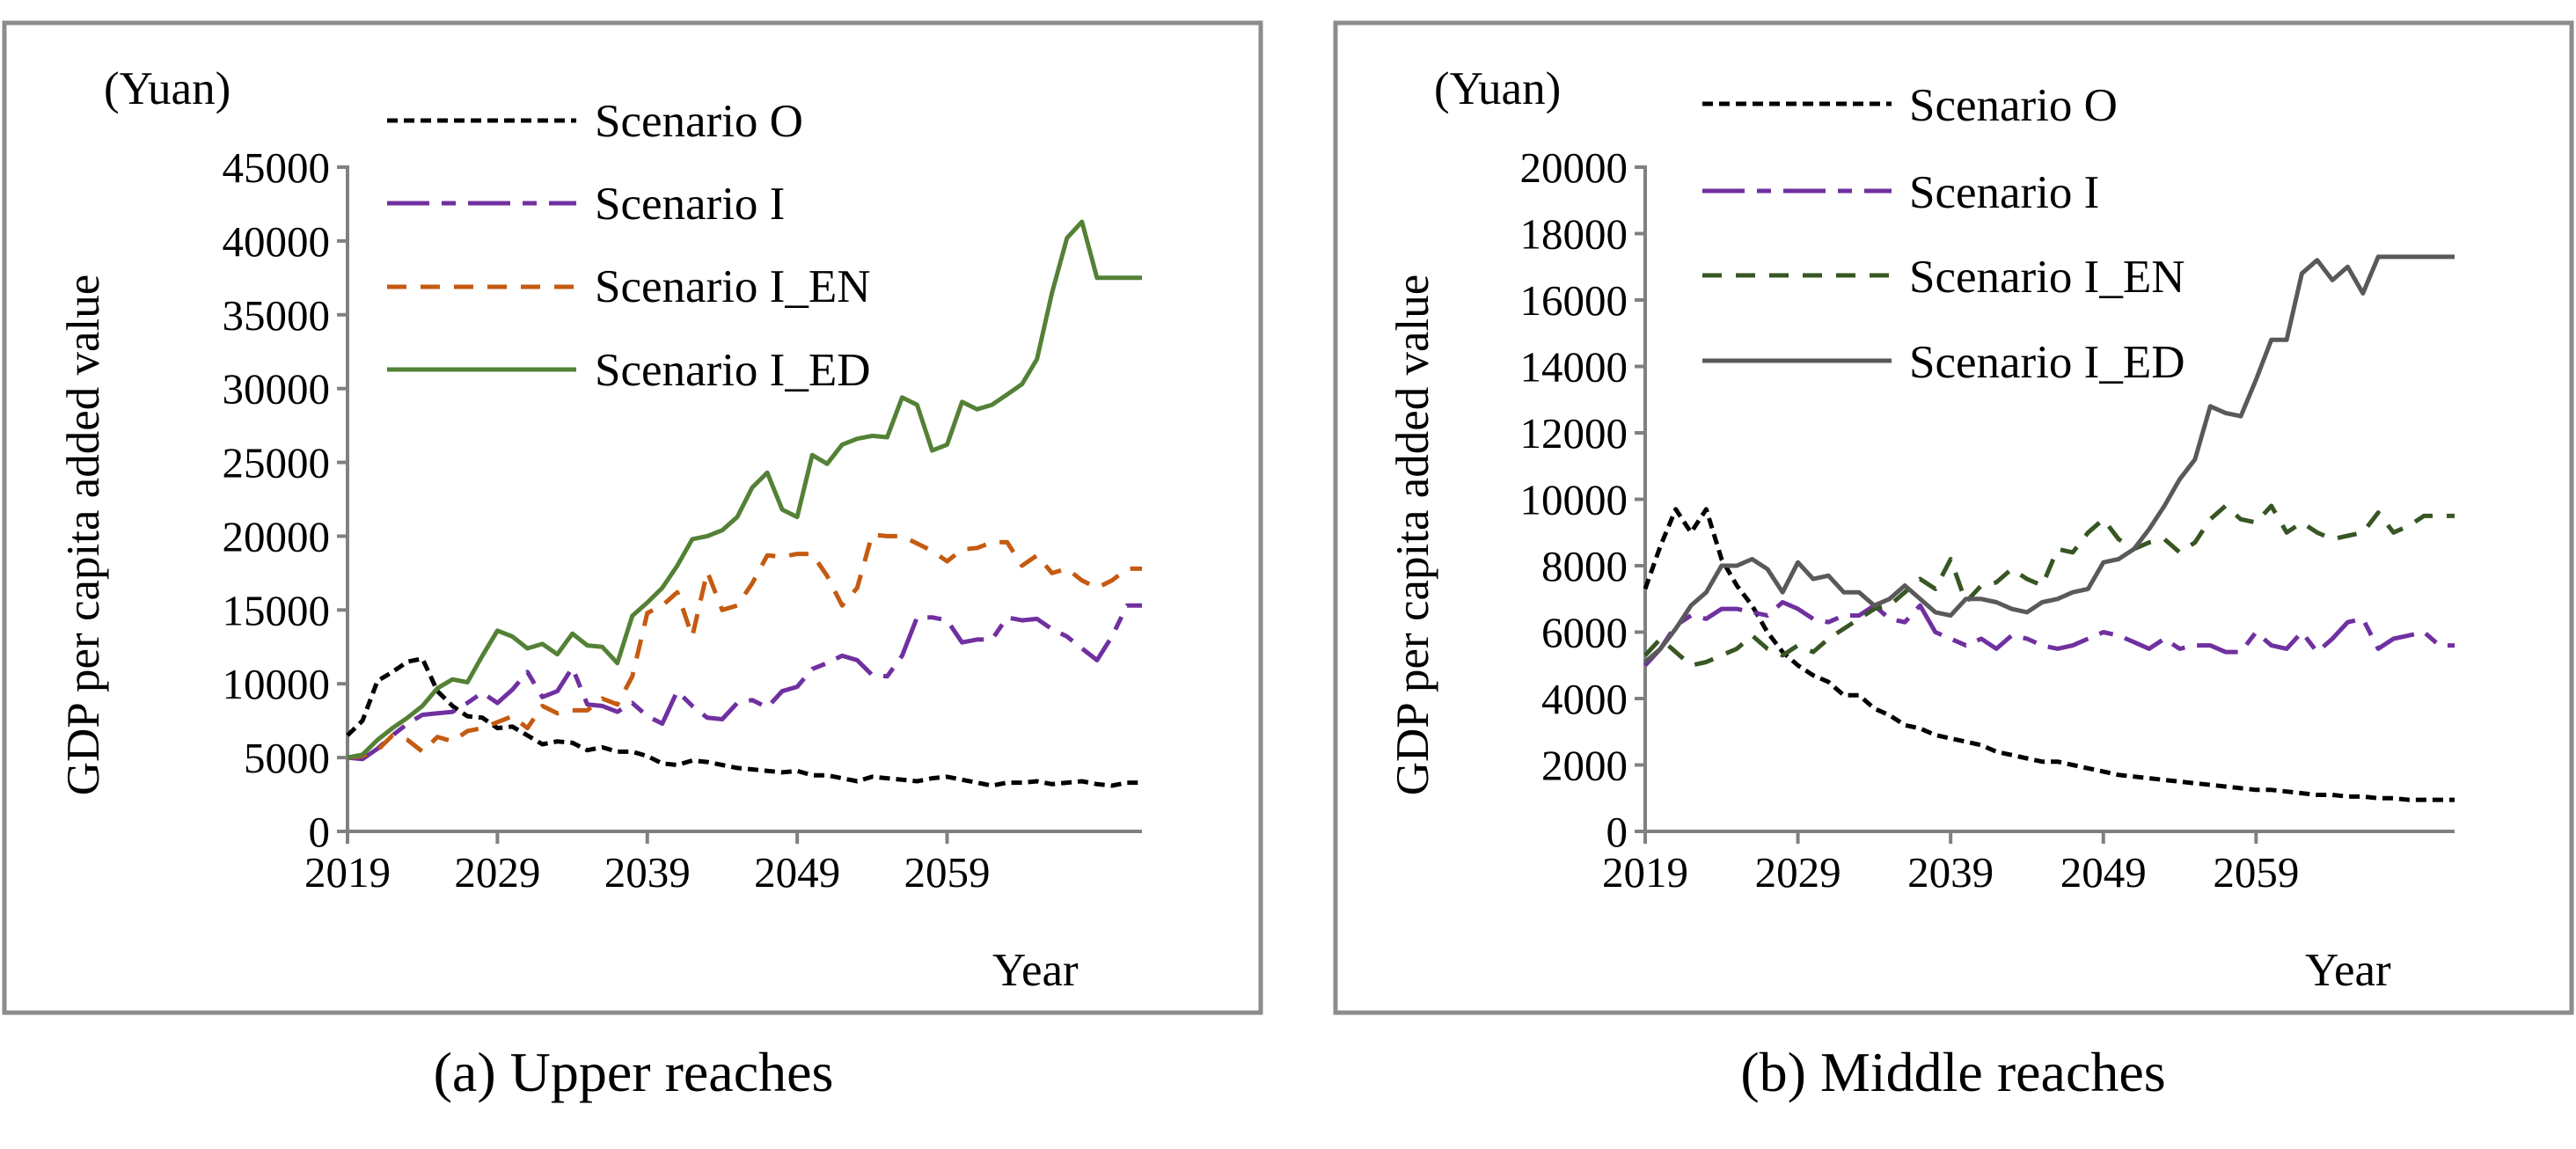 This screenshot has width=2576, height=1149. Describe the element at coordinates (2047, 277) in the screenshot. I see `panel-b-legend-label-scenario-i-en: Scenario I_EN` at that location.